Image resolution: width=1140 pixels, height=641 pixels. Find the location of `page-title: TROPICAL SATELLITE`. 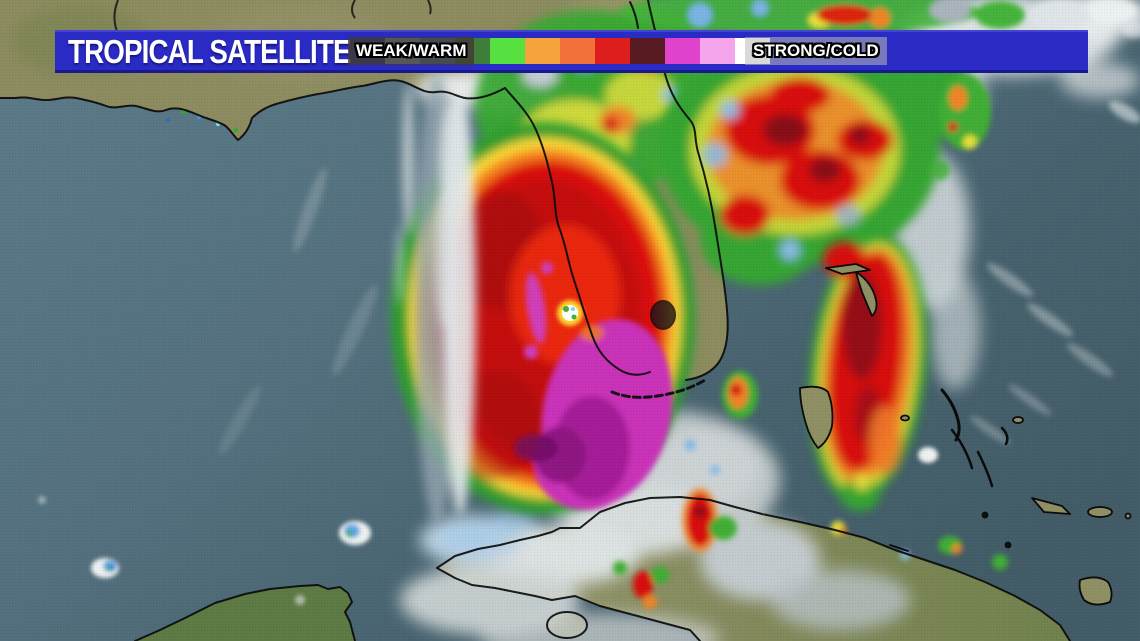

page-title: TROPICAL SATELLITE is located at coordinates (209, 51).